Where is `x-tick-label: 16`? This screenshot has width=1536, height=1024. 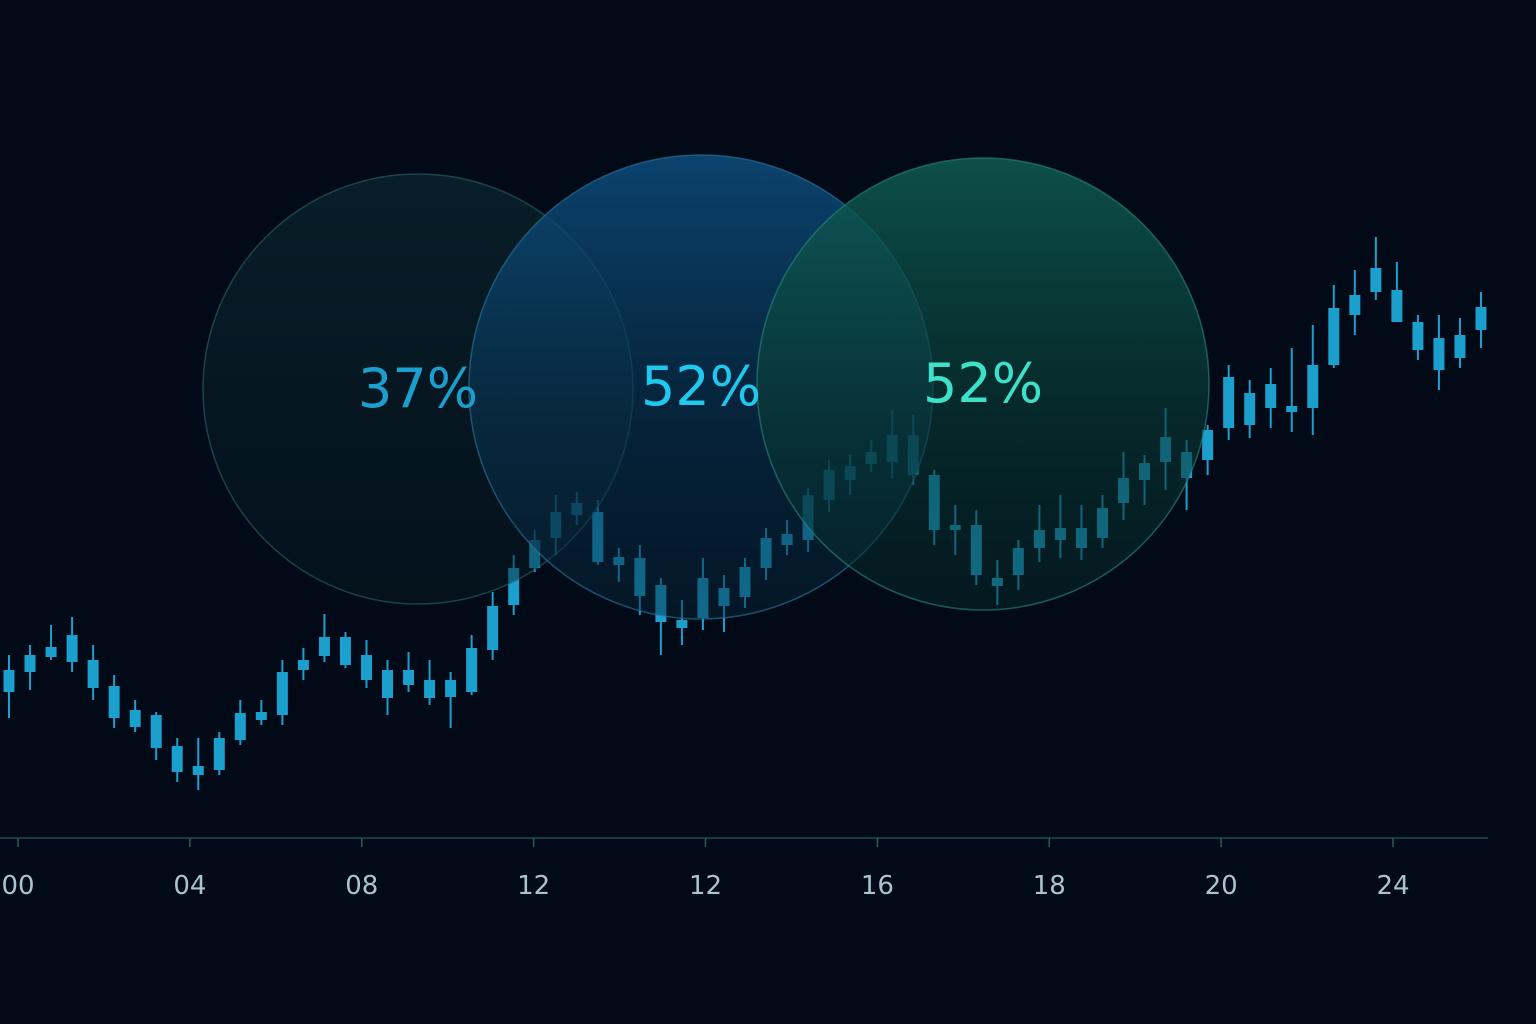
x-tick-label: 16 is located at coordinates (877, 886).